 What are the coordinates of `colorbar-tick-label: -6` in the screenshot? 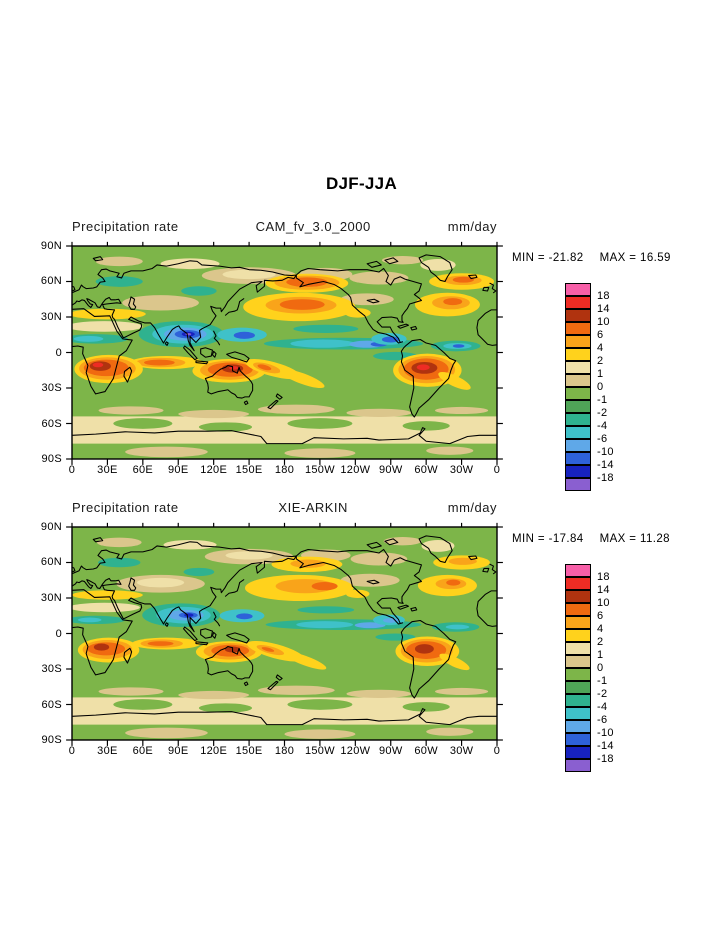 It's located at (602, 720).